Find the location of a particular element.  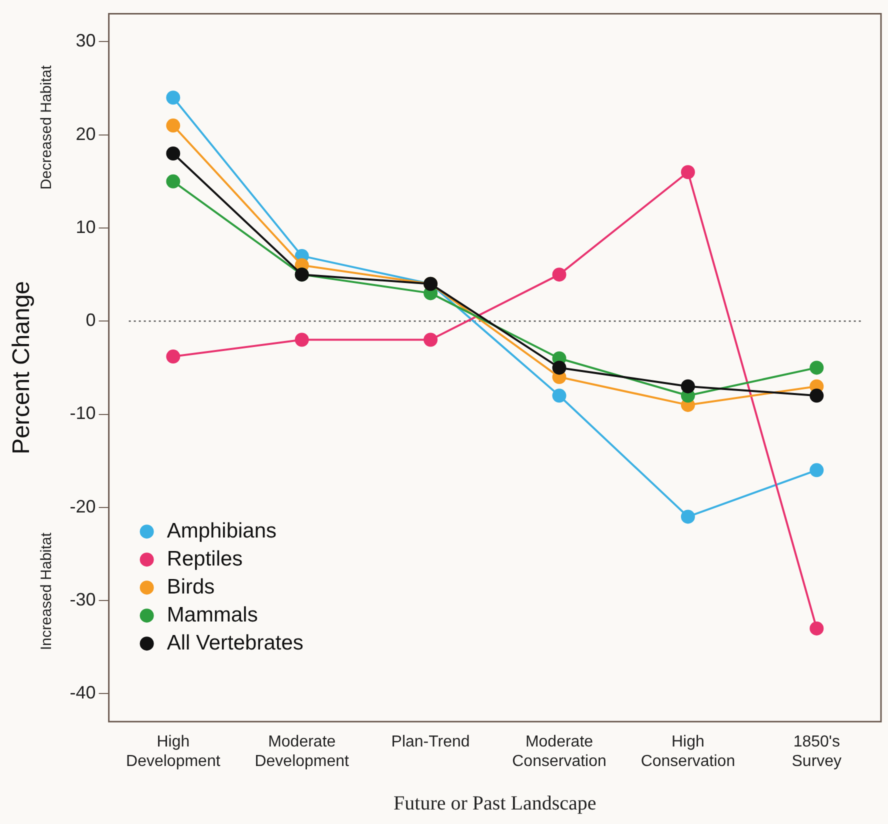

y-tick-label: -10 is located at coordinates (83, 413).